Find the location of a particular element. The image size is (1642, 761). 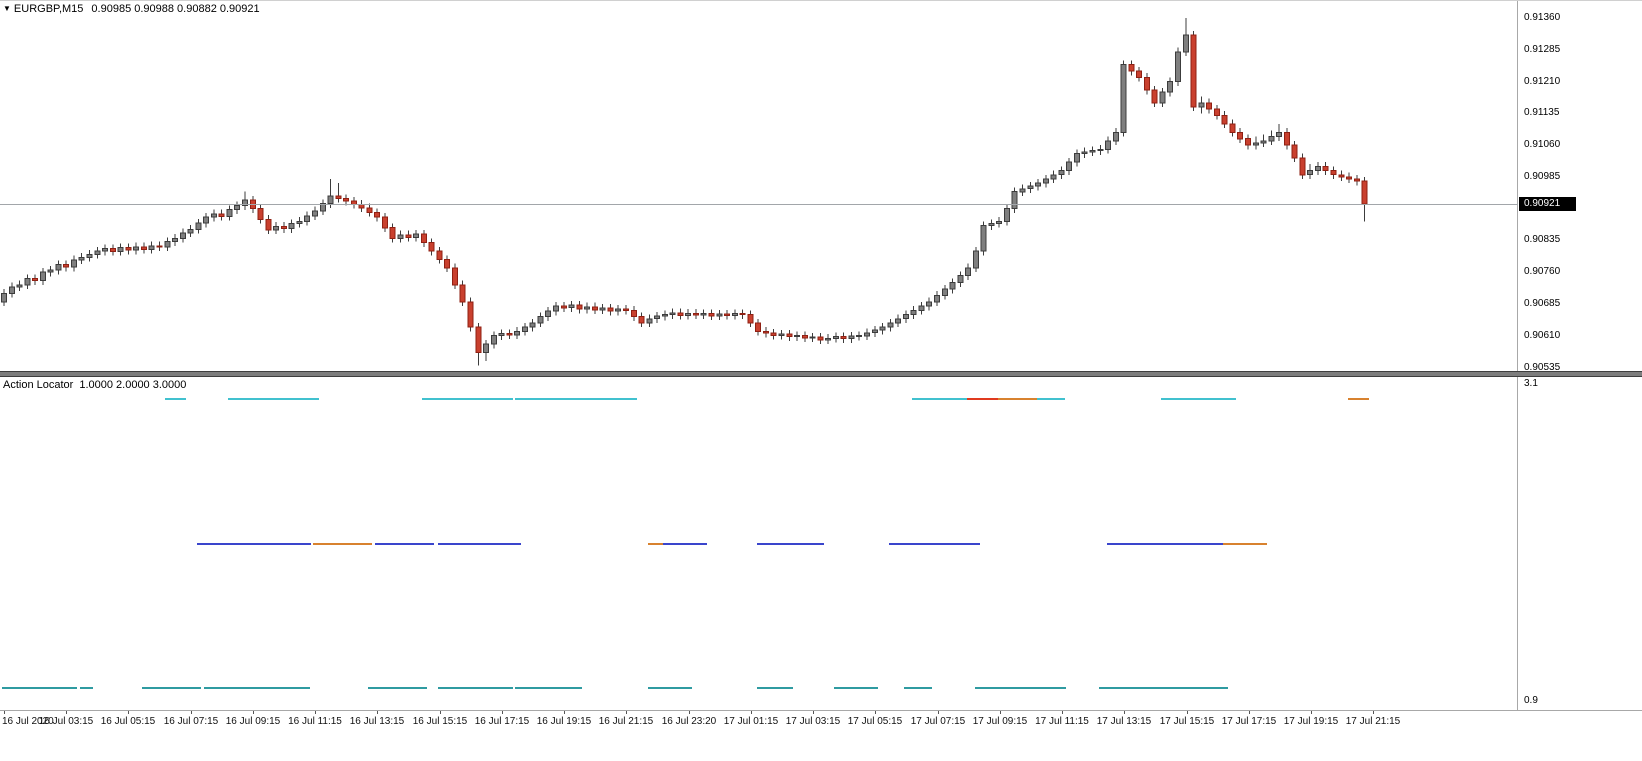

indicator-params: 1.0000 2.0000 3.0000 is located at coordinates (133, 385).